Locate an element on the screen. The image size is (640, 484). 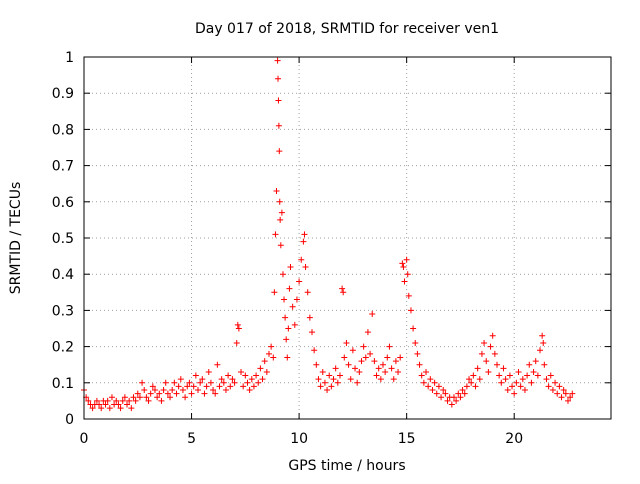
x-axis-label: GPS time / hours is located at coordinates (346, 466).